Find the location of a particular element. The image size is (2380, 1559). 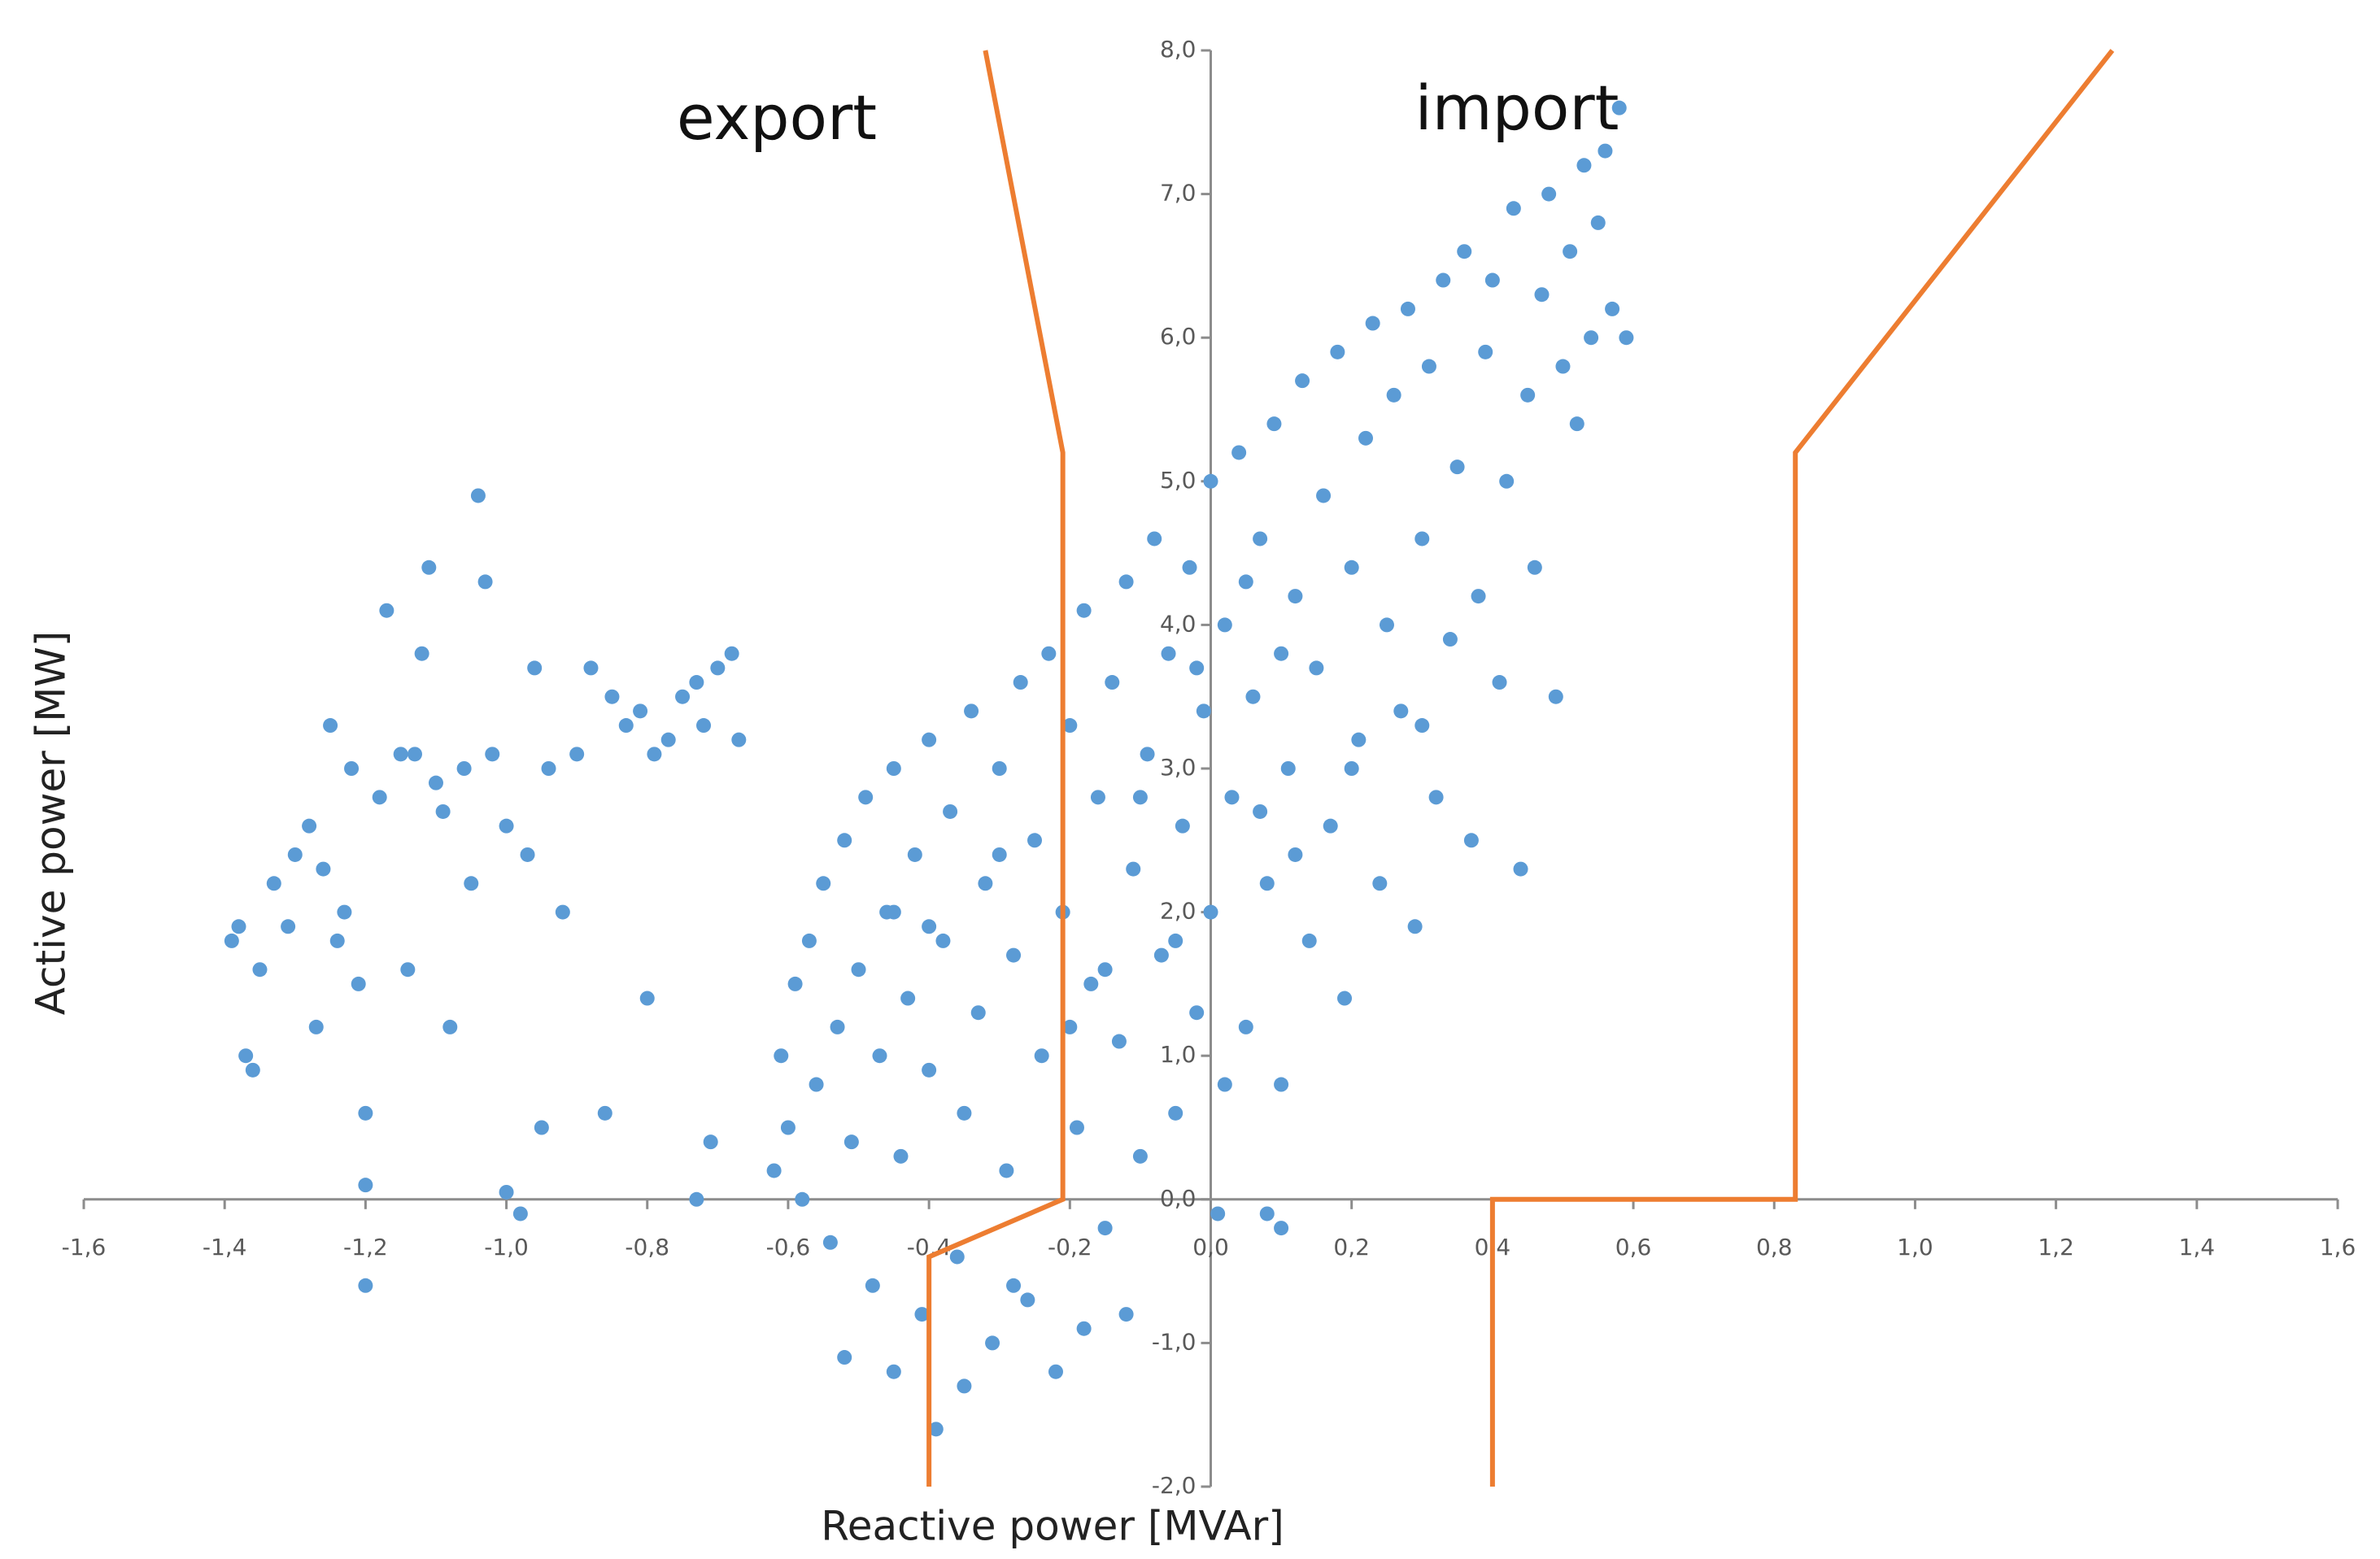

y-axis-title: Active power [MW] is located at coordinates (52, 823).